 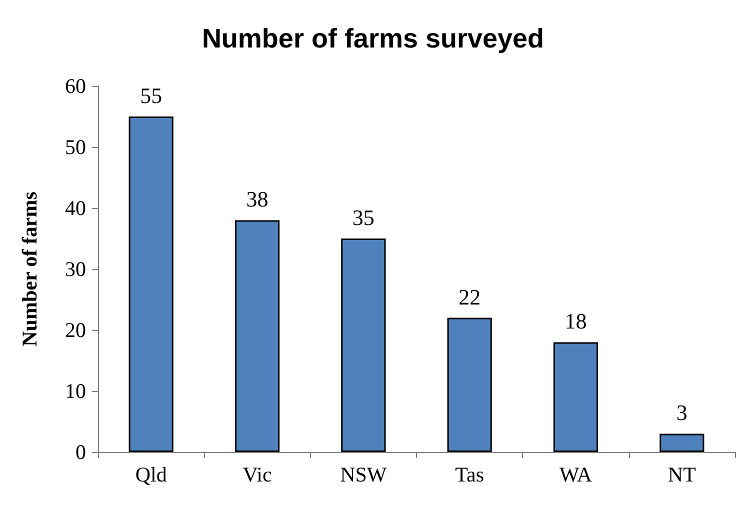 What do you see at coordinates (75, 86) in the screenshot?
I see `y-tick-label: 60` at bounding box center [75, 86].